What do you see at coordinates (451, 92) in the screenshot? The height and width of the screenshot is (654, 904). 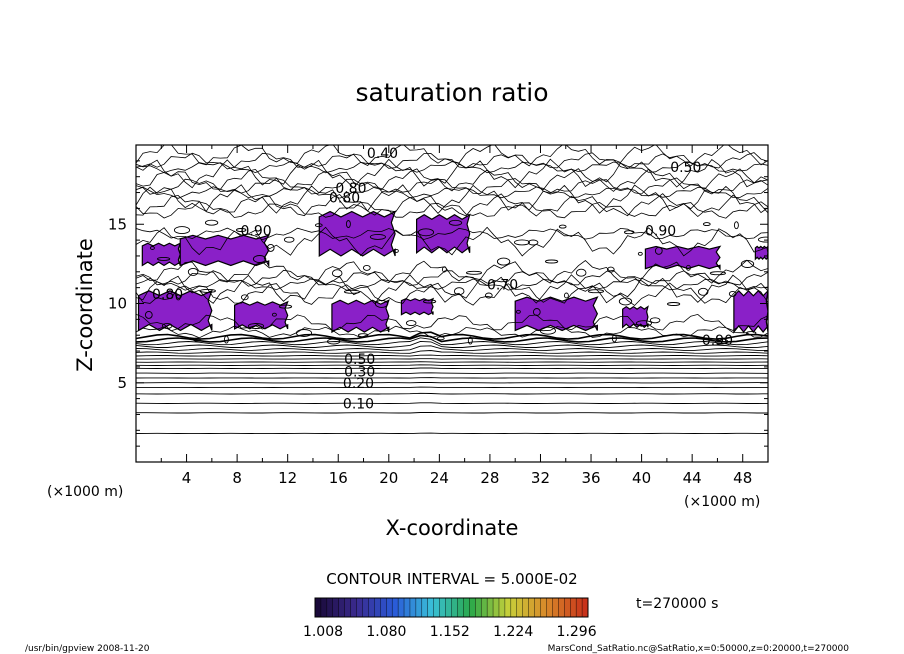 I see `chart-title: saturation ratio` at bounding box center [451, 92].